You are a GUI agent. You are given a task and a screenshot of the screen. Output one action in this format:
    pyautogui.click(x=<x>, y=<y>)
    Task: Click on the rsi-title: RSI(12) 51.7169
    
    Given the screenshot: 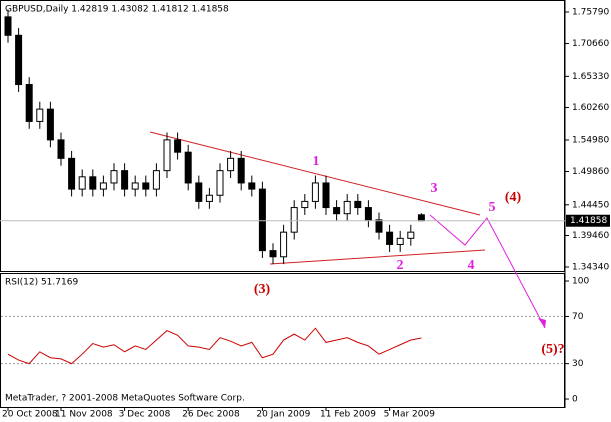 What is the action you would take?
    pyautogui.click(x=41, y=283)
    